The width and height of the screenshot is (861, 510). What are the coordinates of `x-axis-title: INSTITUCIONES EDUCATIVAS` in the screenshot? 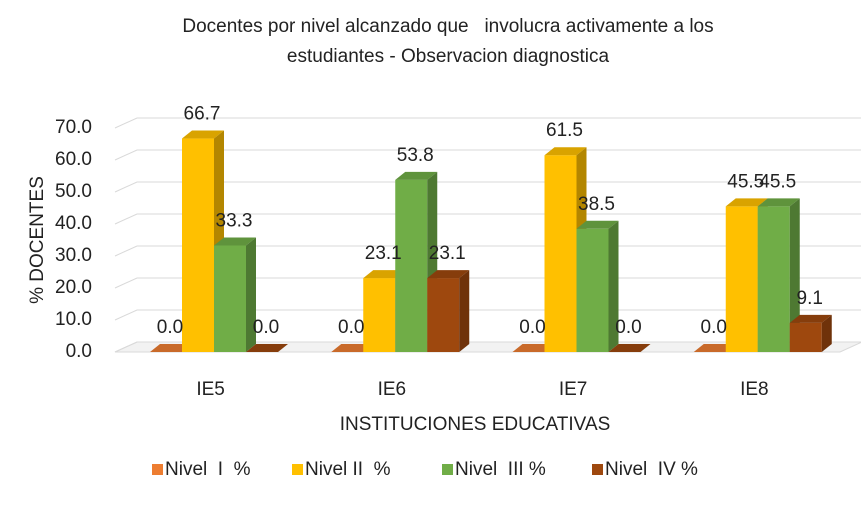 It's located at (475, 424).